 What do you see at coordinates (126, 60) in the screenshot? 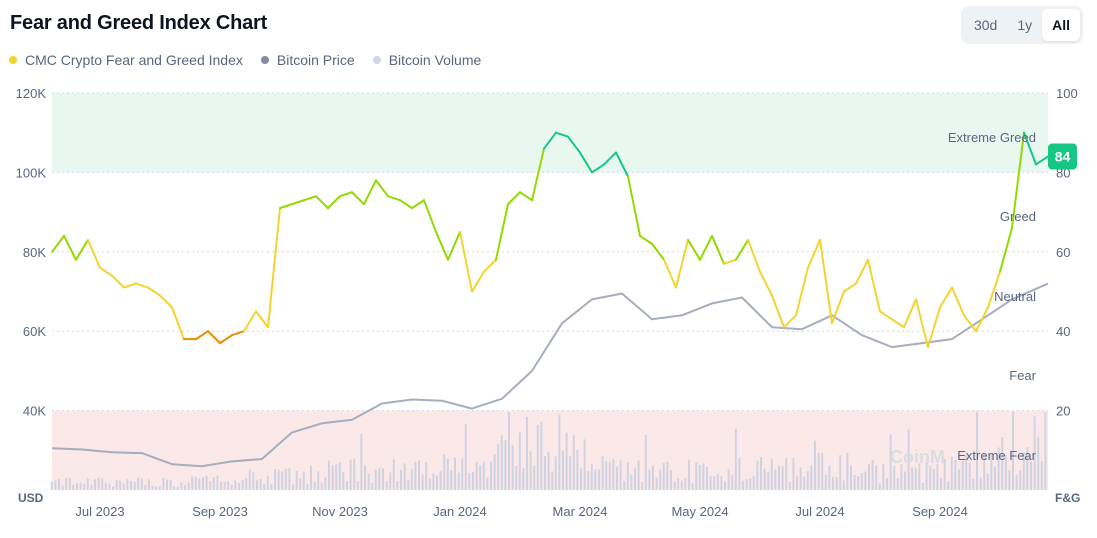
I see `legend-item-fear-greed: CMC Crypto Fear and Greed Index` at bounding box center [126, 60].